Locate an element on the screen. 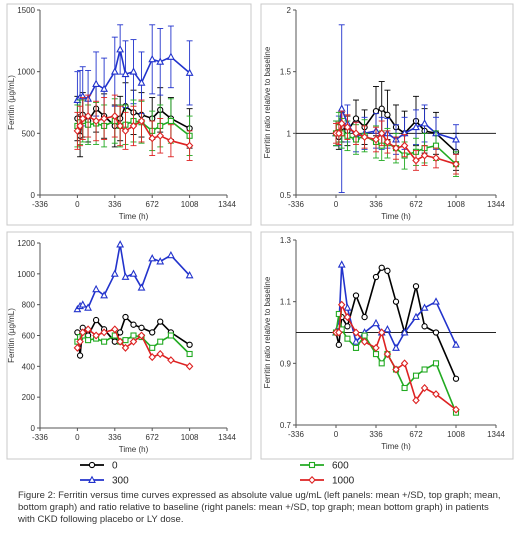  legend-label: 300 is located at coordinates (120, 481).